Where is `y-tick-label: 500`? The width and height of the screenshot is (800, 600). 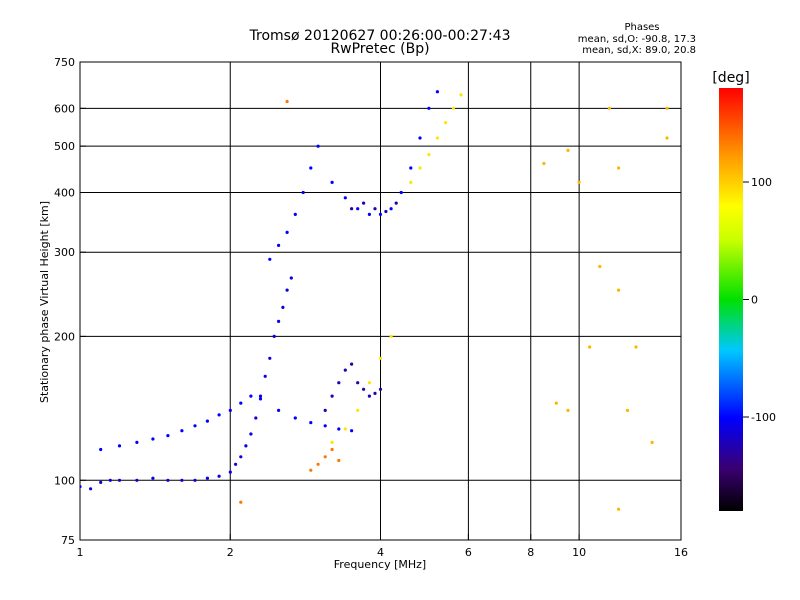
y-tick-label: 500 is located at coordinates (64, 146).